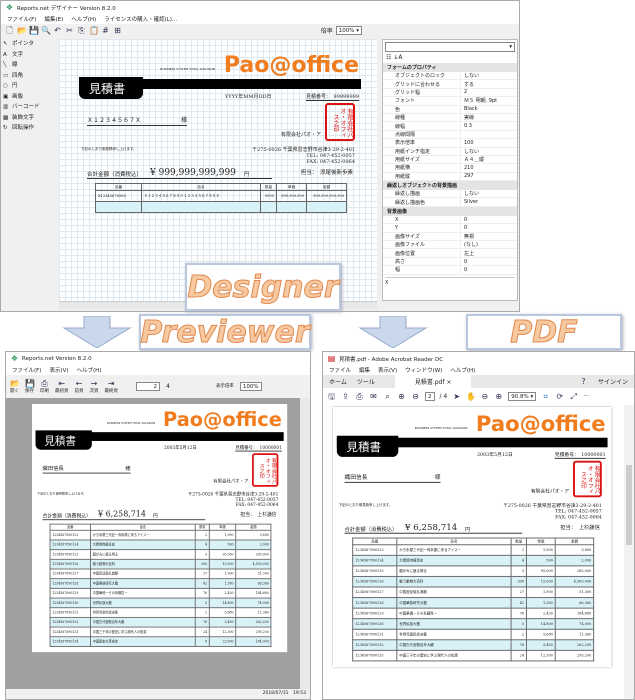 The height and width of the screenshot is (700, 635). What do you see at coordinates (94, 30) in the screenshot?
I see `paste-icon: 📋` at bounding box center [94, 30].